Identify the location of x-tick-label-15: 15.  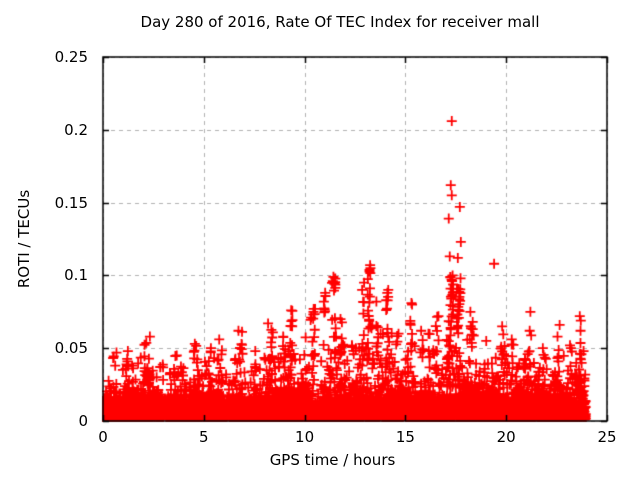
(405, 437).